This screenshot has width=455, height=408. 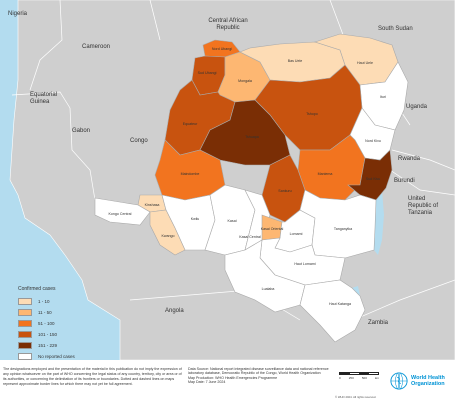 What do you see at coordinates (404, 181) in the screenshot?
I see `label-burundi: Burundi` at bounding box center [404, 181].